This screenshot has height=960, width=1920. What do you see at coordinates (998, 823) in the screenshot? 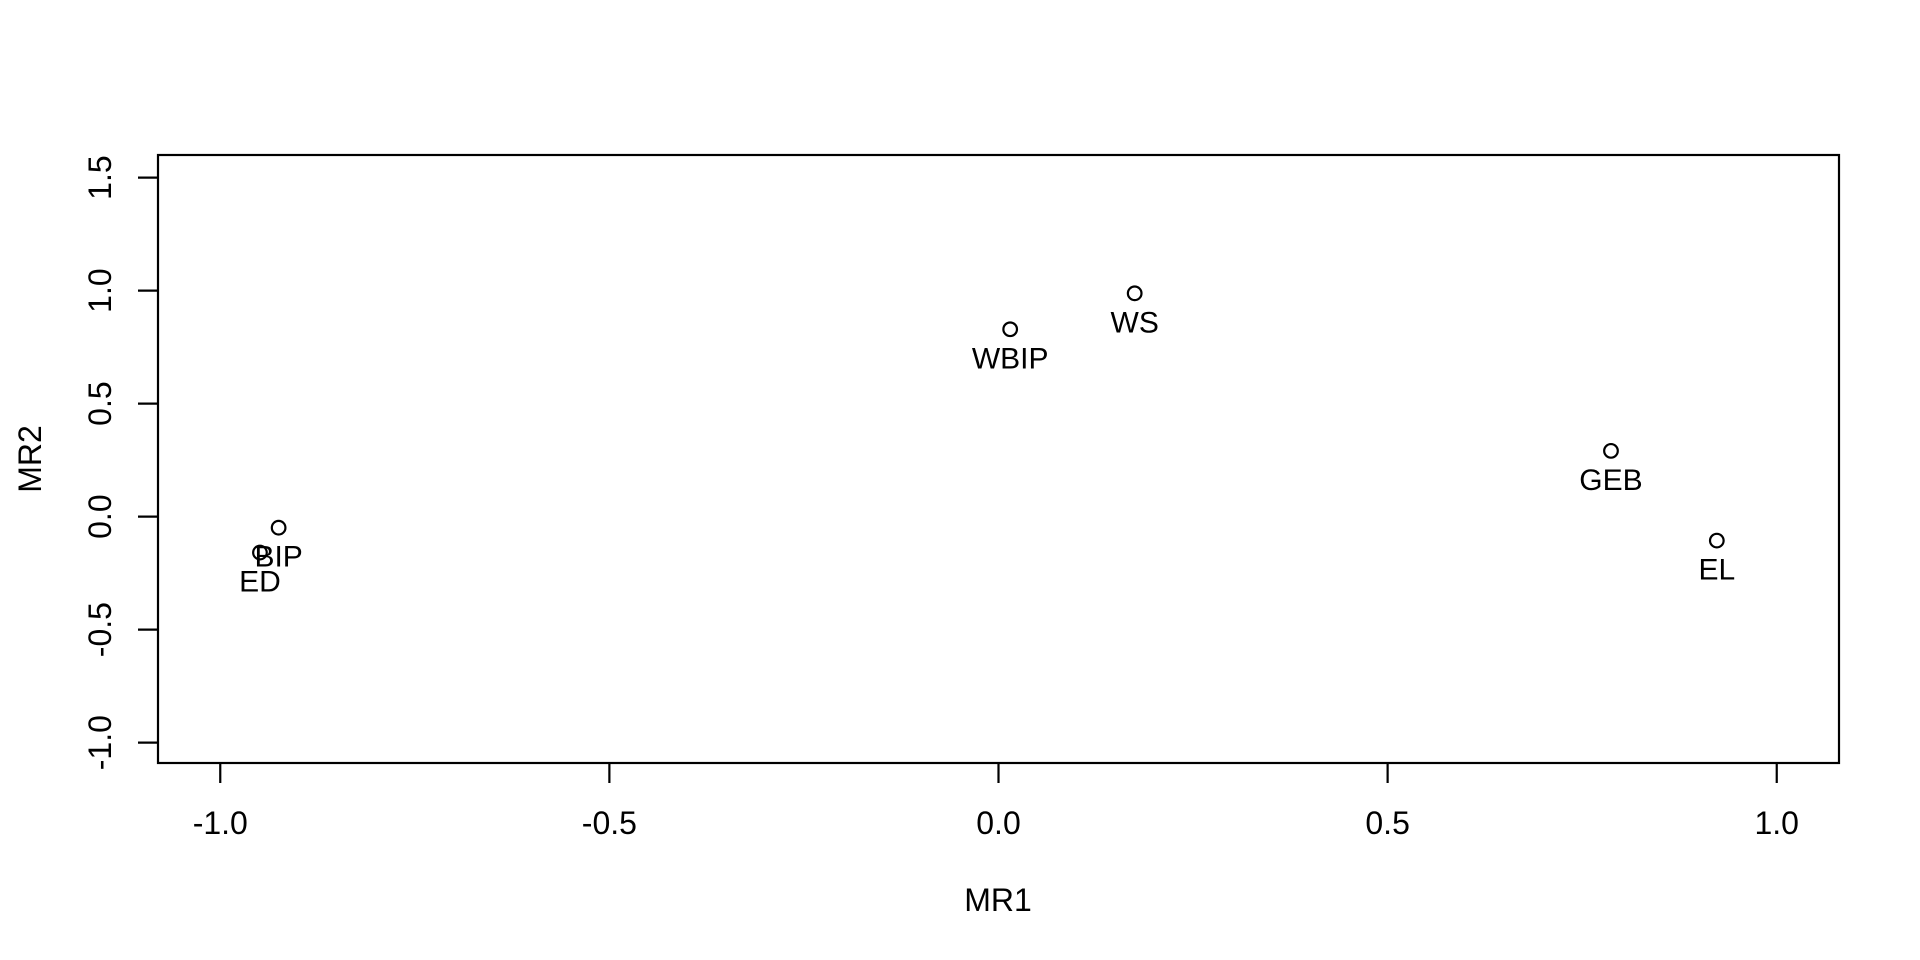
I see `x-axis-tick-label: 0.0` at bounding box center [998, 823].